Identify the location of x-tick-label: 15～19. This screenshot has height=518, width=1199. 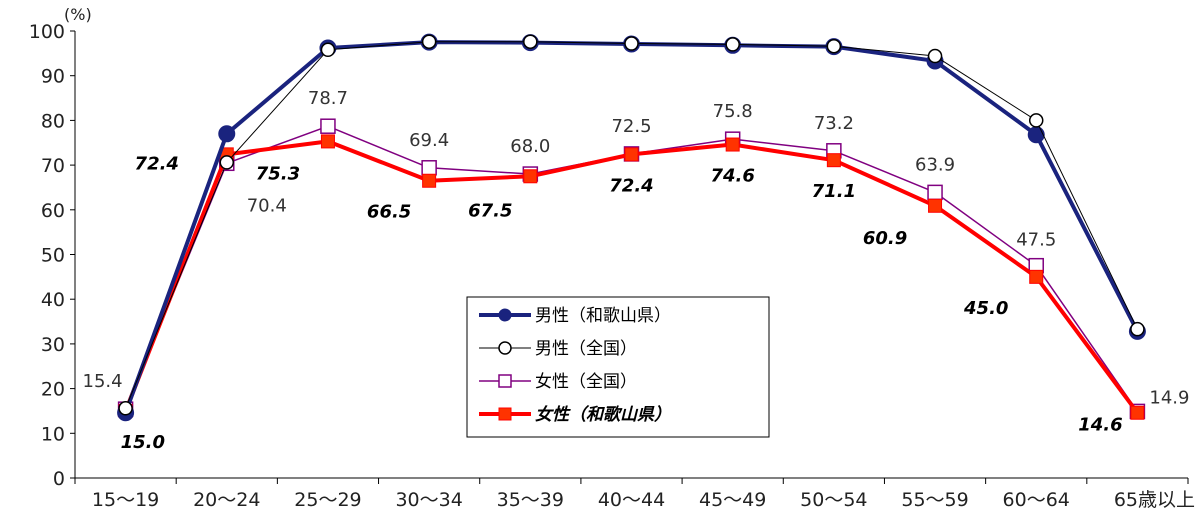
(125, 500).